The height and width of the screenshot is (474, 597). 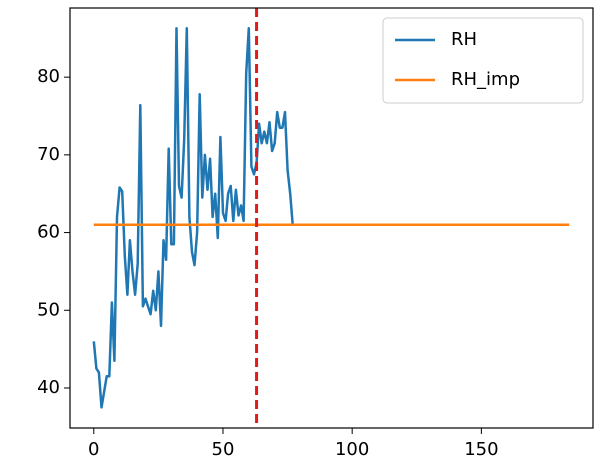 I want to click on x-tick-label: 150, so click(x=481, y=449).